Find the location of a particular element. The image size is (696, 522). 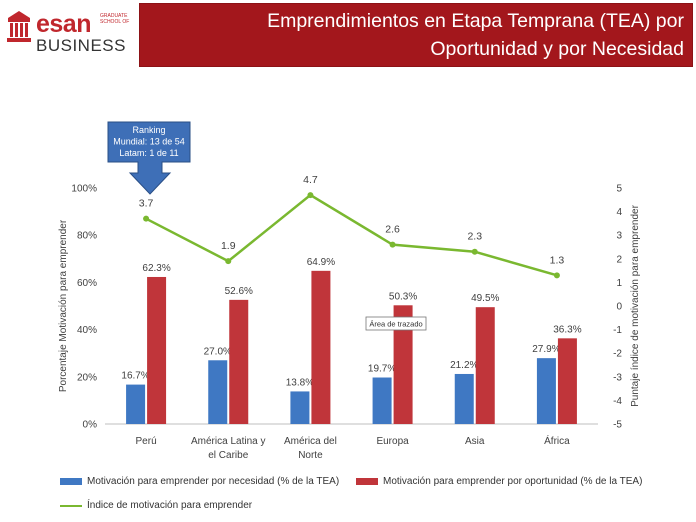

x-tick-label: África is located at coordinates (557, 440).